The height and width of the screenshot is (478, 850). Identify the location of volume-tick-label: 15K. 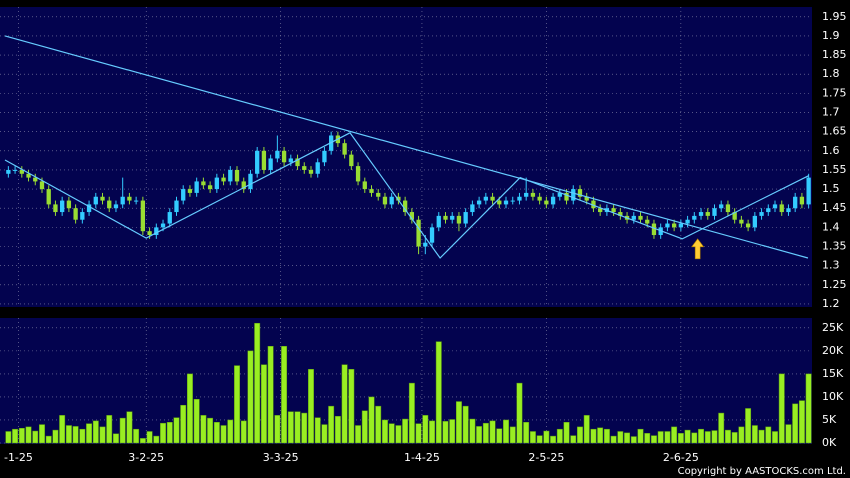
(833, 373).